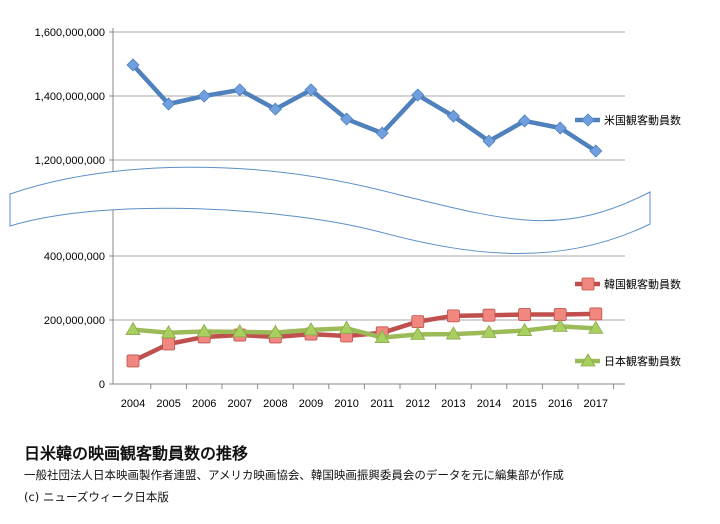 This screenshot has width=720, height=524. What do you see at coordinates (70, 161) in the screenshot?
I see `y-tick-label: 1,200,000,000` at bounding box center [70, 161].